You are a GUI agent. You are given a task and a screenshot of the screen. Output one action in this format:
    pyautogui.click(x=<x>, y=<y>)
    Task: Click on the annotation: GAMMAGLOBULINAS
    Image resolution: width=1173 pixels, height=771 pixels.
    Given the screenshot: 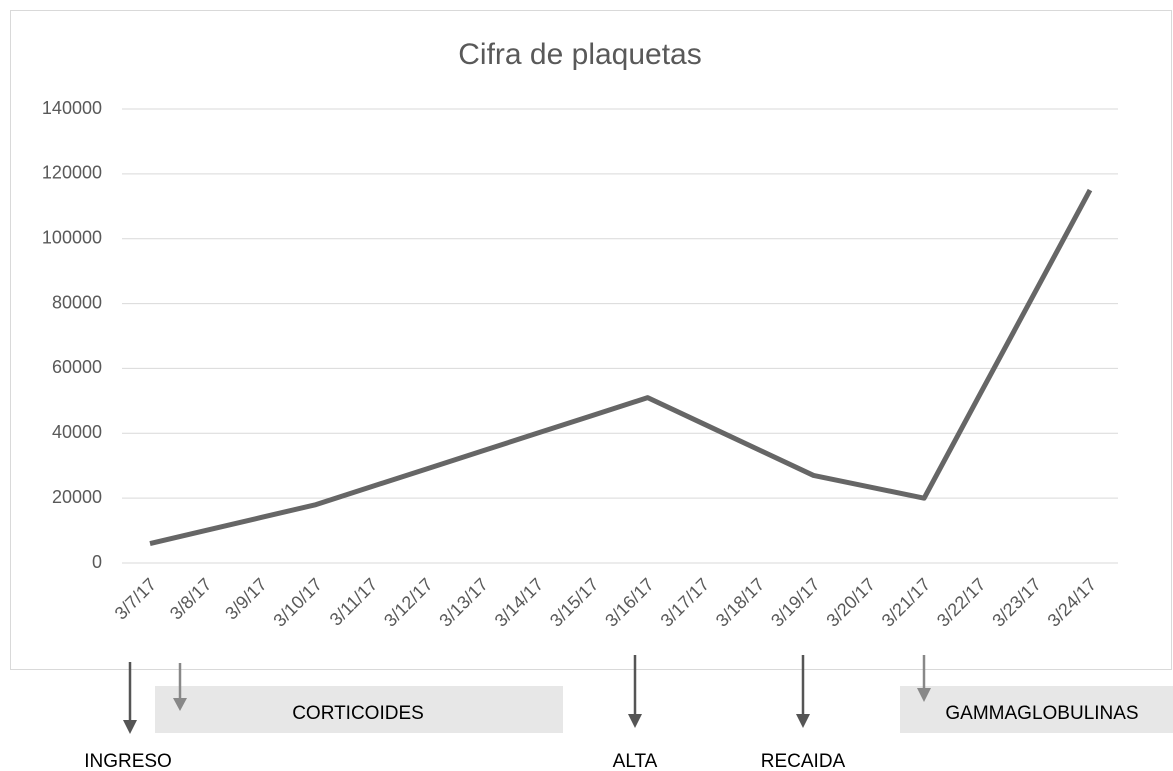 What is the action you would take?
    pyautogui.click(x=1041, y=713)
    